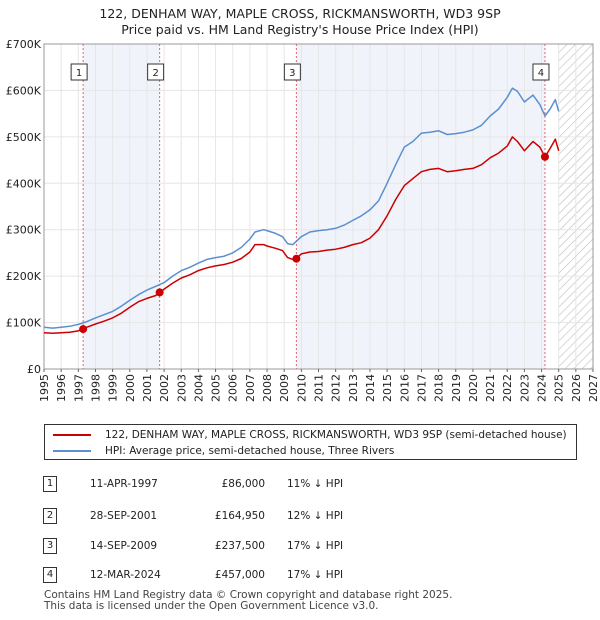 Image resolution: width=600 pixels, height=620 pixels. I want to click on x-tick-label: 2011, so click(319, 388).